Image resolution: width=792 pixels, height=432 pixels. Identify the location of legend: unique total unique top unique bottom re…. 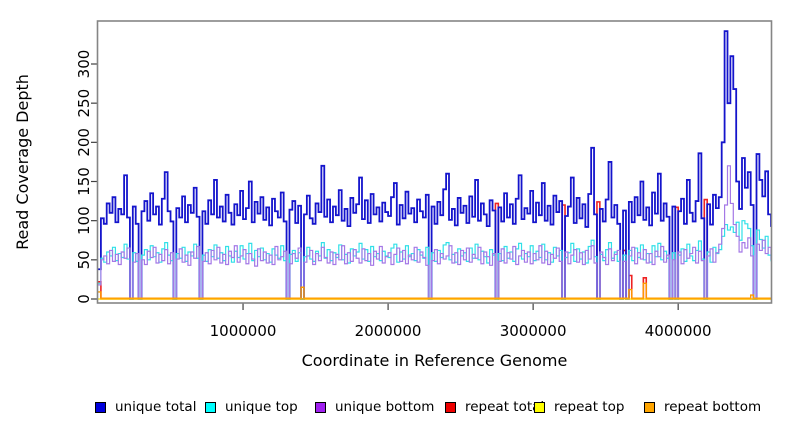
(396, 409).